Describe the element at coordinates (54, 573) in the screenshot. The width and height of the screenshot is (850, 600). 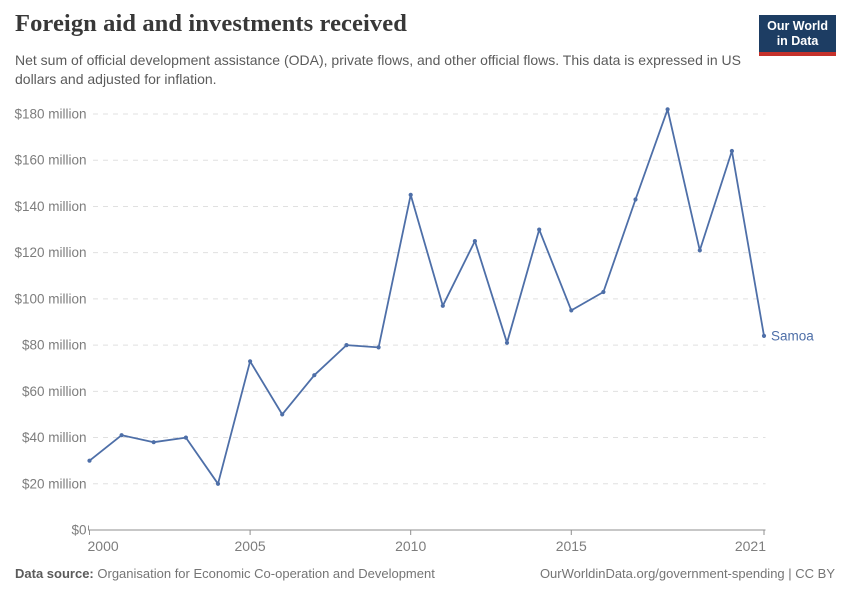
I see `data-source-label: Data source:` at that location.